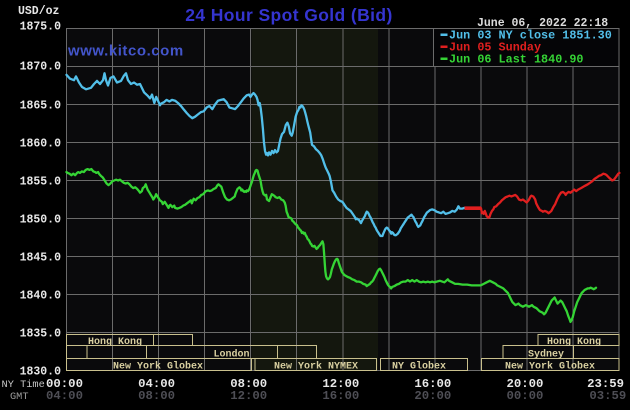 This screenshot has width=630, height=410. Describe the element at coordinates (41, 106) in the screenshot. I see `svg-text: 1865.0` at that location.